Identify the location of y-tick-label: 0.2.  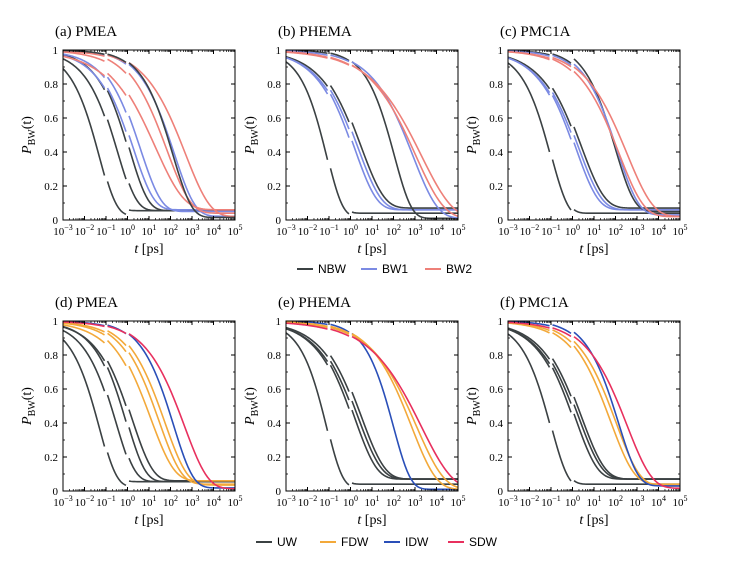
(51, 187).